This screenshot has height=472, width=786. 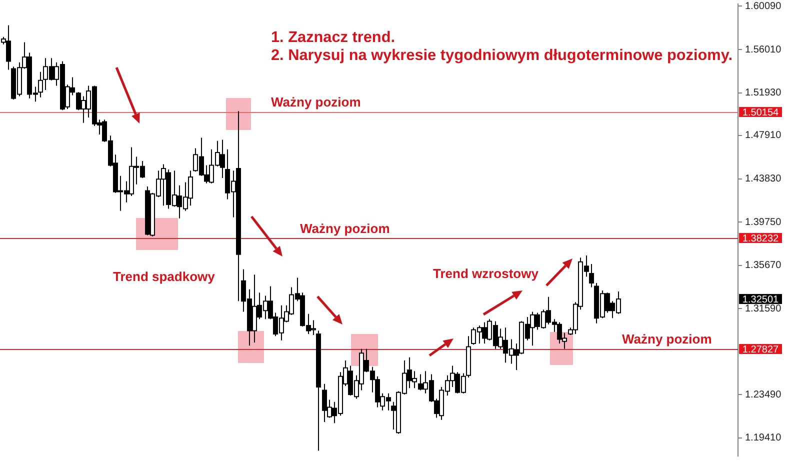 I want to click on y-tick-label: 1.60090, so click(x=763, y=6).